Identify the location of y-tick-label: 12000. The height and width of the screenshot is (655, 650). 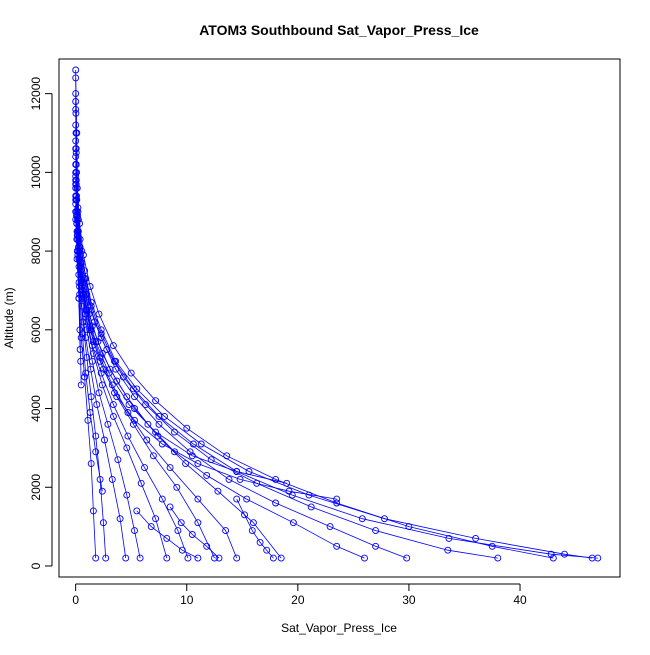
(36, 94).